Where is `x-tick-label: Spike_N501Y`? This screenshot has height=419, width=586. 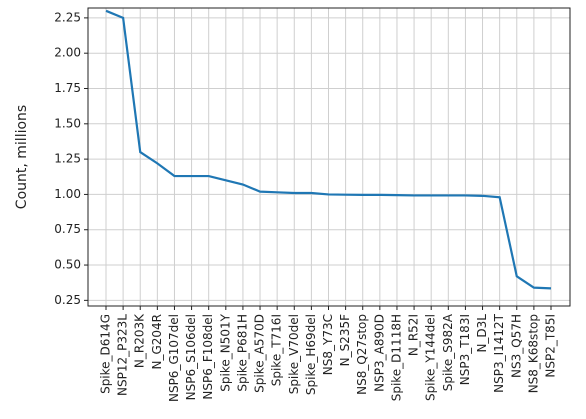
x-tick-label: Spike_N501Y is located at coordinates (225, 352).